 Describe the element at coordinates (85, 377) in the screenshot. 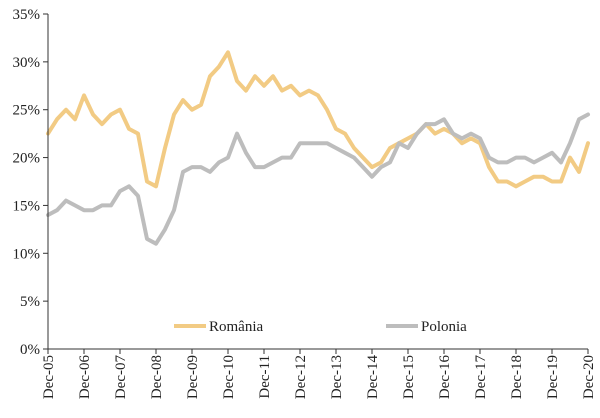

I see `x-tick-label: Dec-06` at that location.